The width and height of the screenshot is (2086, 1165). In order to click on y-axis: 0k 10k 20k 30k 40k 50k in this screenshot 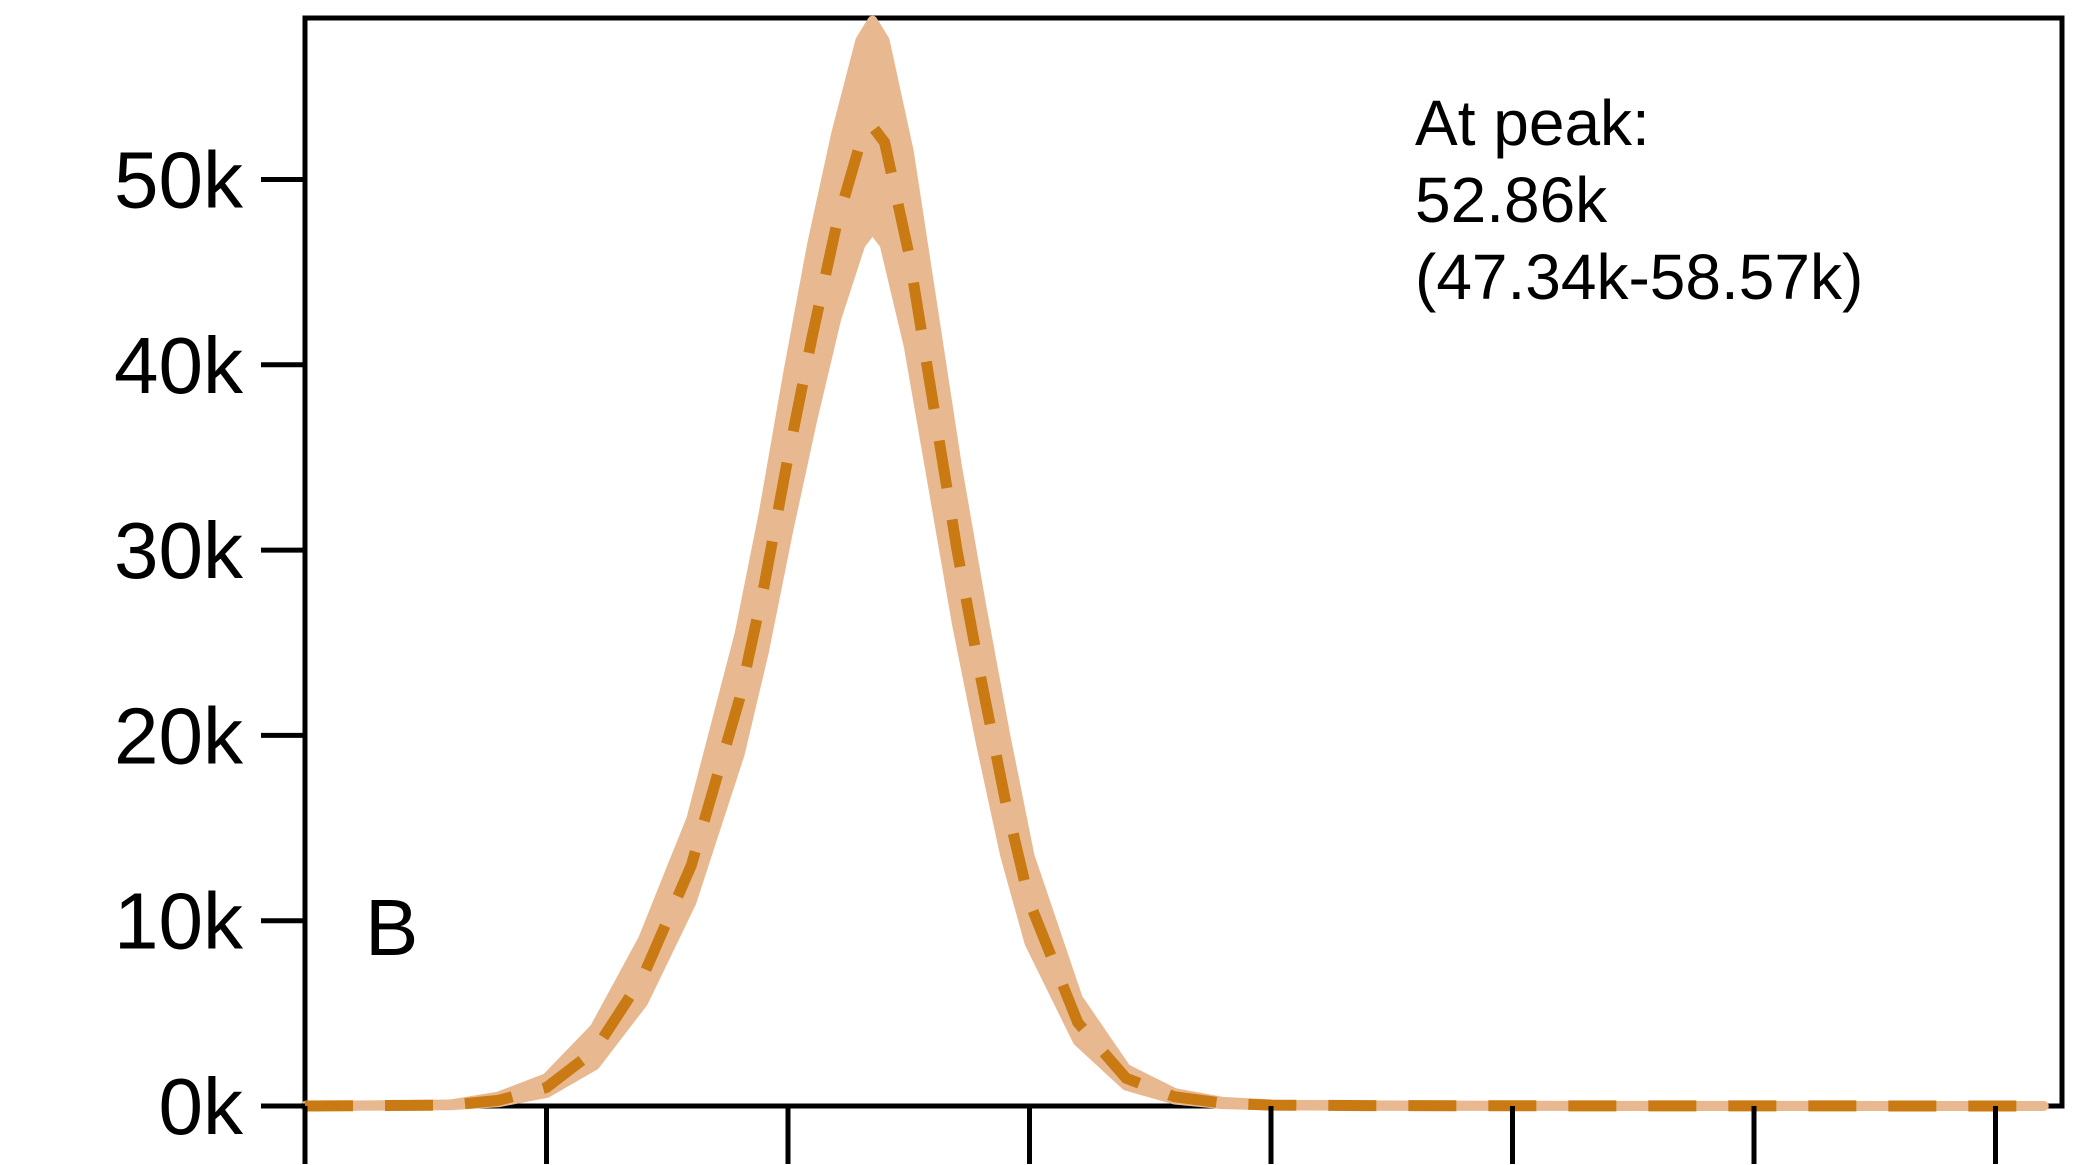, I will do `click(209, 643)`.